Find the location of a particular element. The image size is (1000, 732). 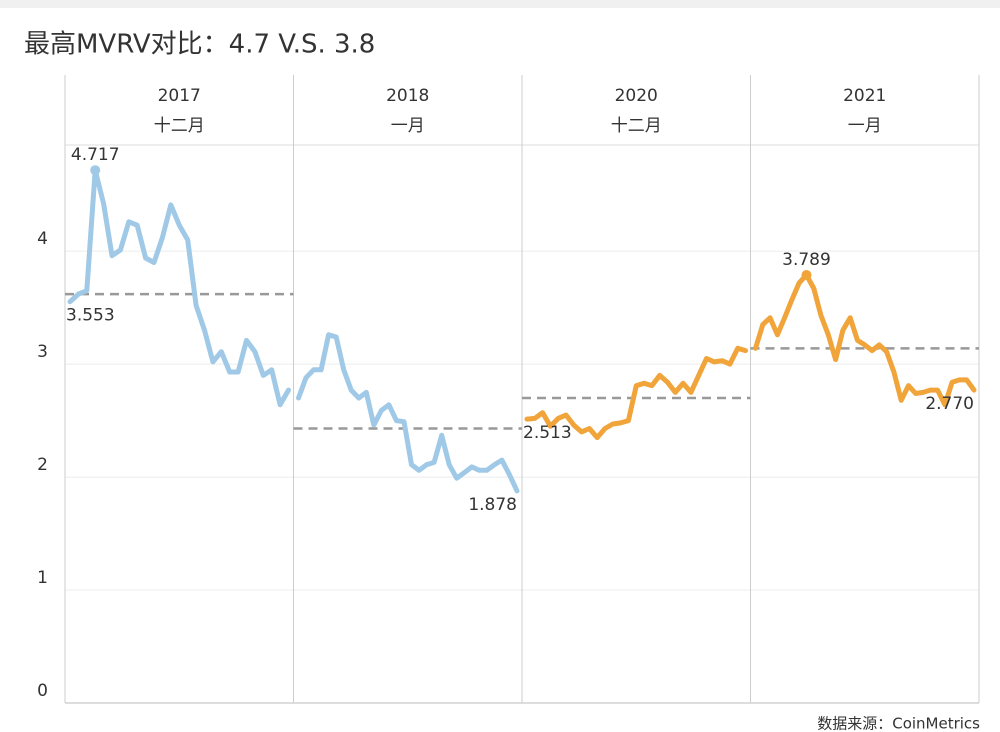

data-label: 3.553 is located at coordinates (90, 316).